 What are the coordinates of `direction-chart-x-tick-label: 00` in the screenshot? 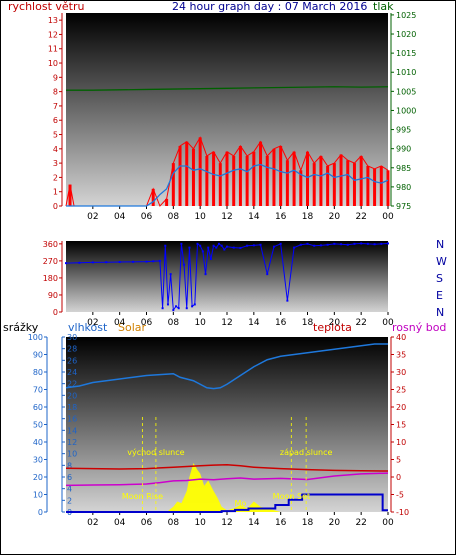 It's located at (388, 323).